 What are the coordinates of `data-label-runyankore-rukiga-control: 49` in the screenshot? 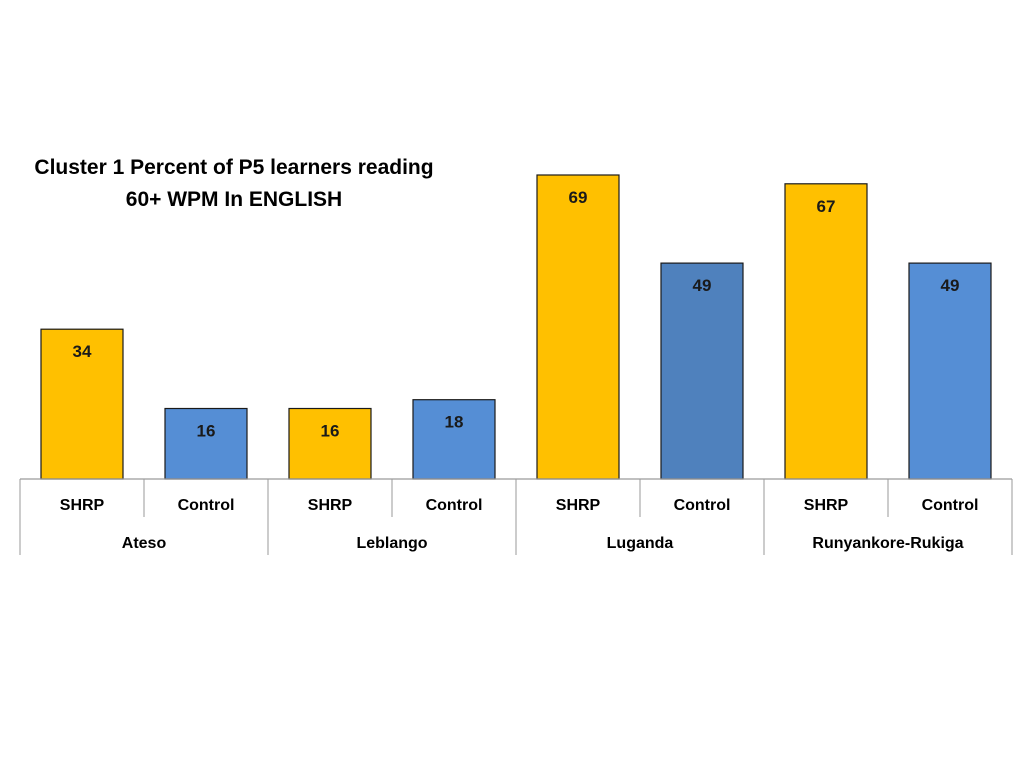 It's located at (950, 285).